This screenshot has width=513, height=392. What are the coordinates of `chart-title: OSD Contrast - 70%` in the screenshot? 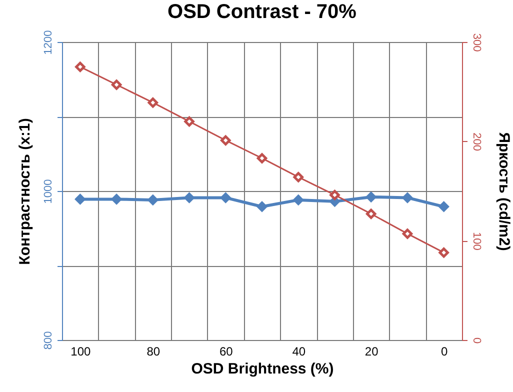 It's located at (262, 11).